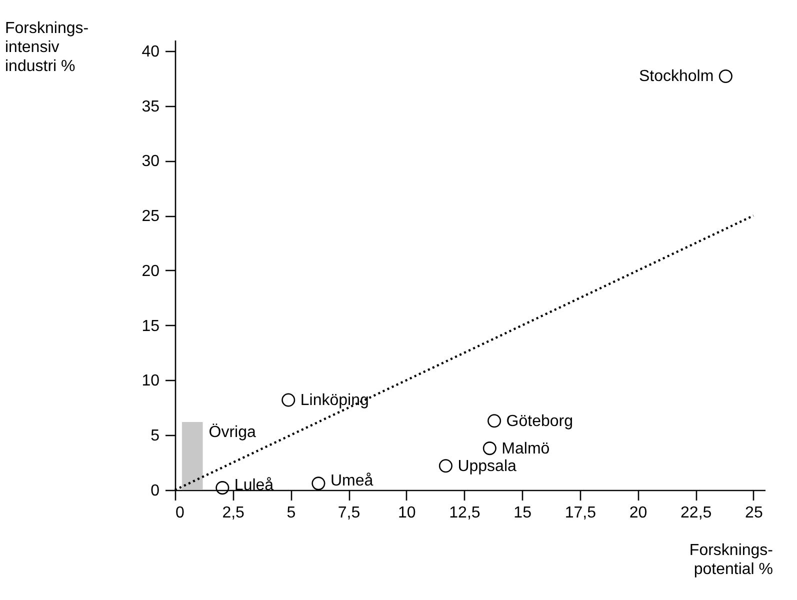 This screenshot has width=797, height=600. Describe the element at coordinates (676, 77) in the screenshot. I see `series-label: Stockholm` at that location.